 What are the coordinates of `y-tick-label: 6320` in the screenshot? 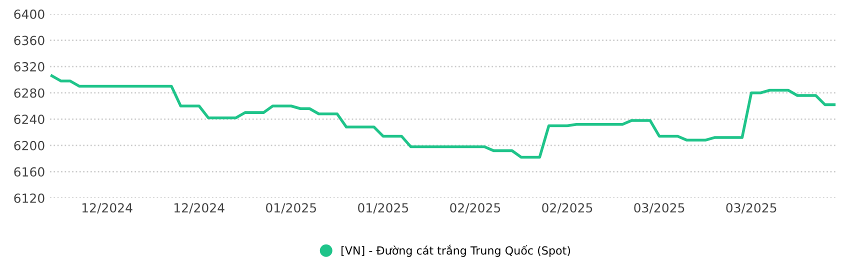 It's located at (29, 67).